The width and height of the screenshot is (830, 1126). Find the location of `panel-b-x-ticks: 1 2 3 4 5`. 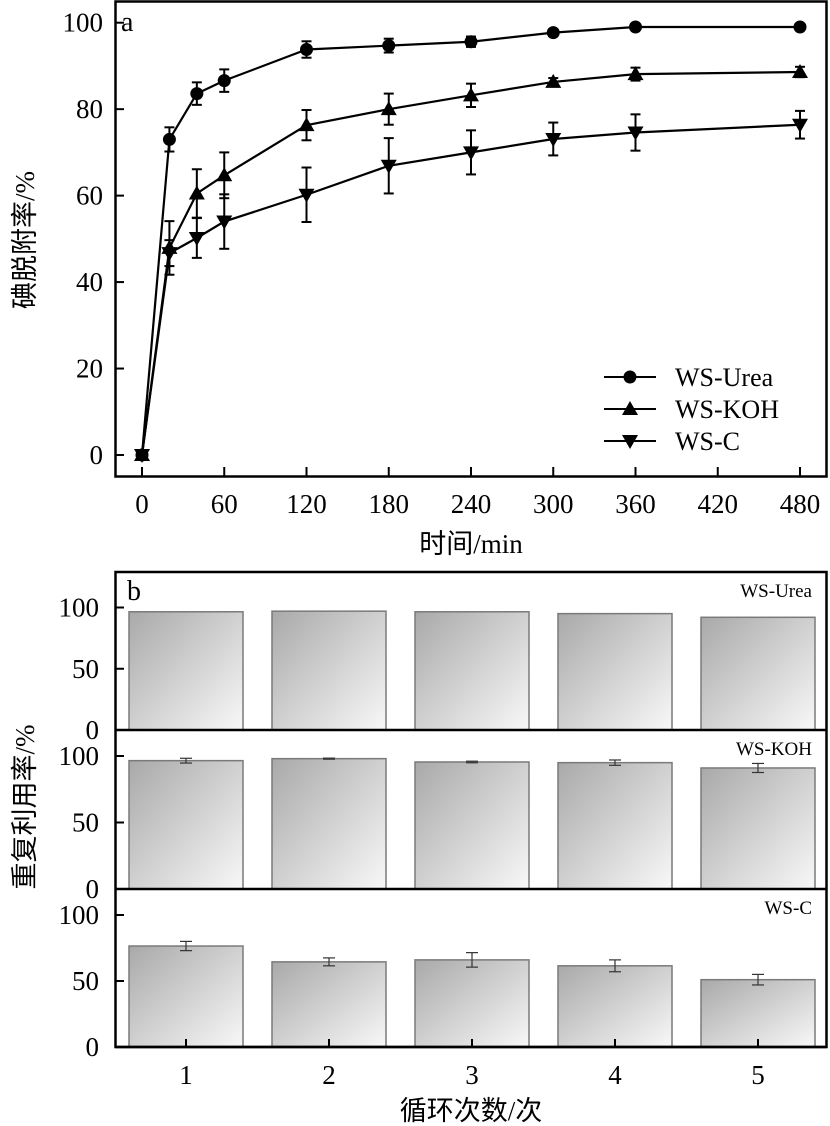

panel-b-x-ticks: 1 2 3 4 5 is located at coordinates (472, 1064).